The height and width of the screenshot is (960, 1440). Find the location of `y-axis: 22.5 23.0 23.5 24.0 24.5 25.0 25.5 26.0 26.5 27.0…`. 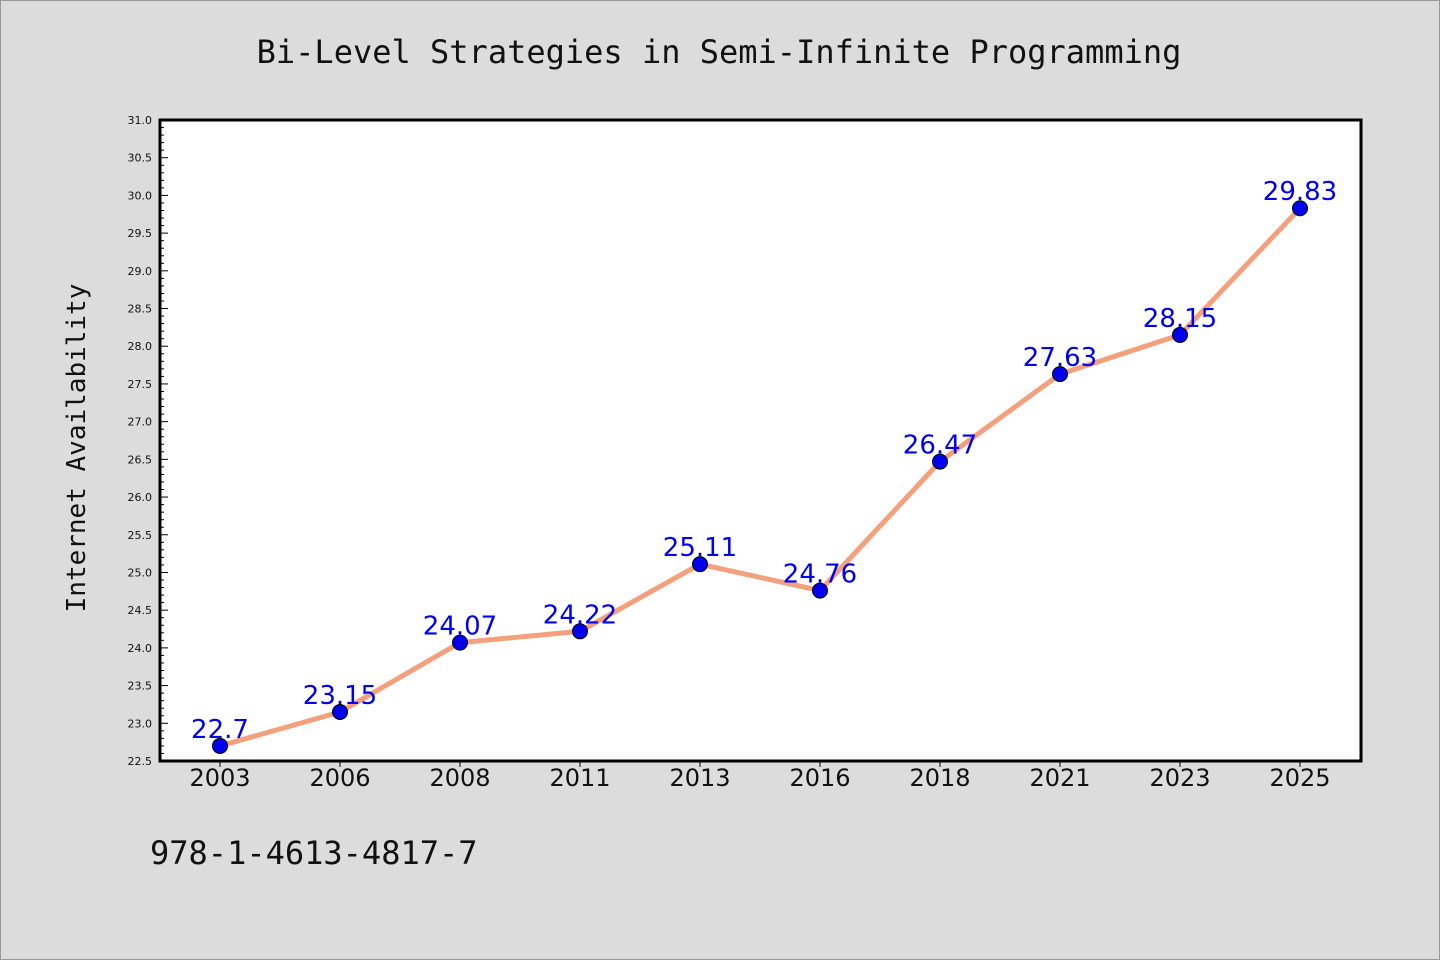

y-axis: 22.5 23.0 23.5 24.0 24.5 25.0 25.5 26.0 26.5 27.0… is located at coordinates (148, 441).